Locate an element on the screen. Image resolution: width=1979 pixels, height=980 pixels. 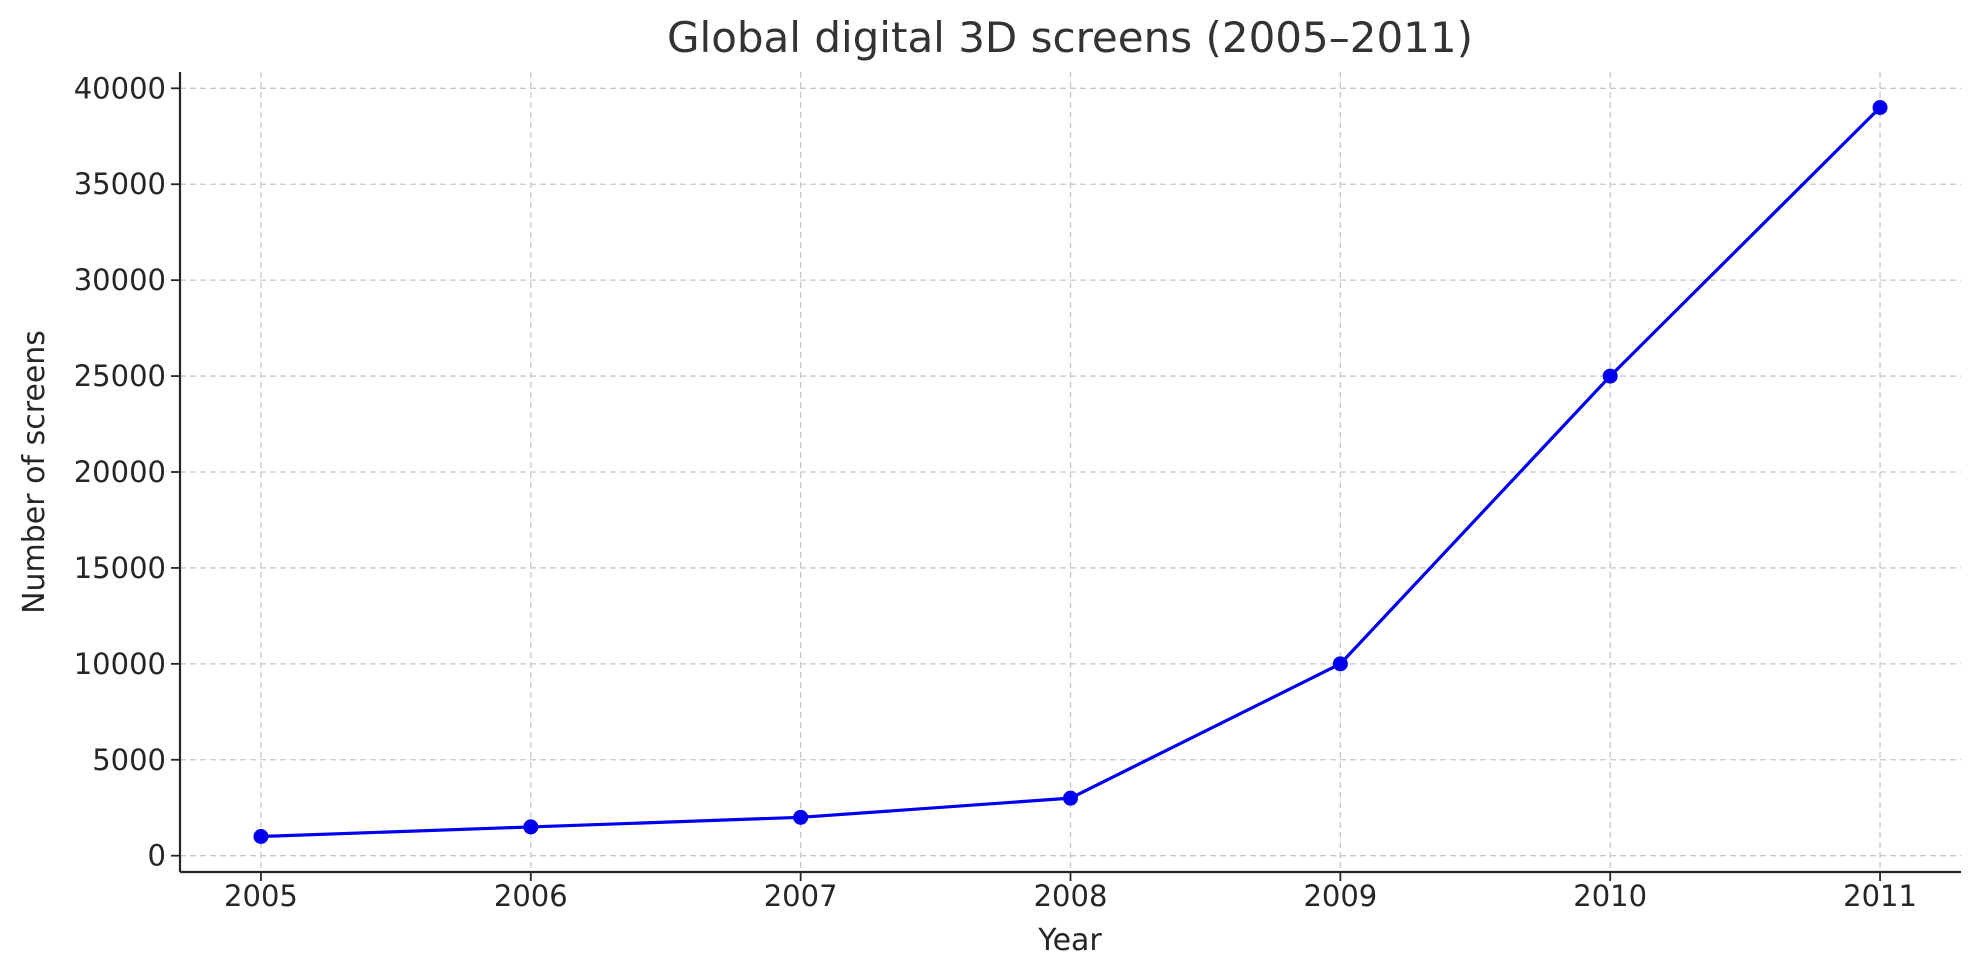
y-tick-label: 30000 is located at coordinates (120, 280).